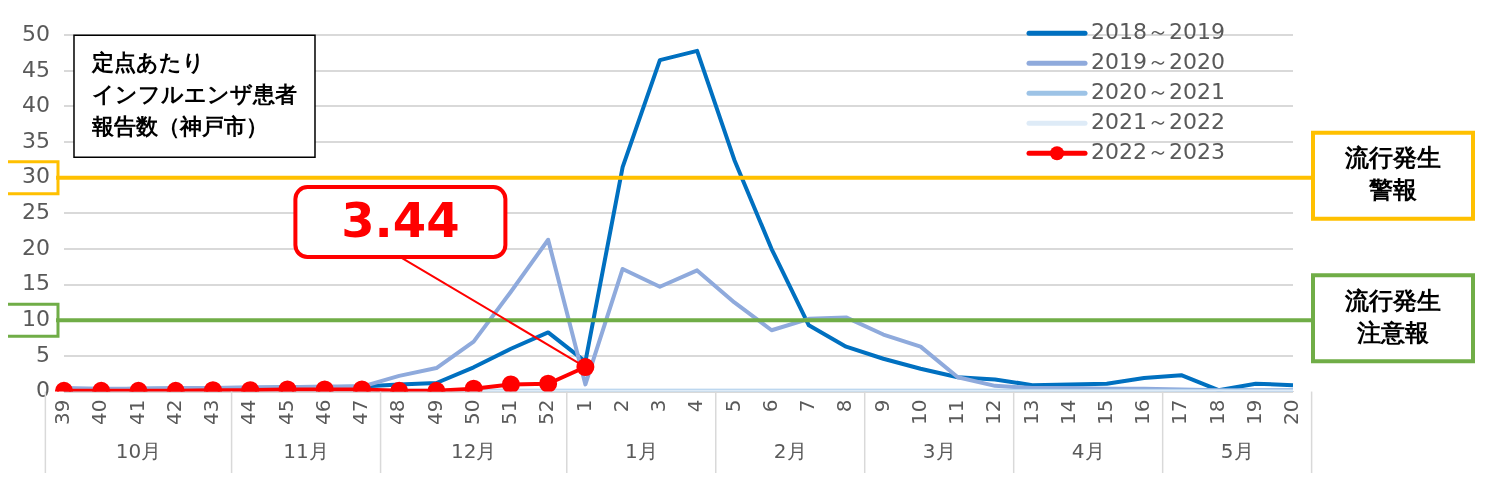 Image resolution: width=1491 pixels, height=483 pixels. Describe the element at coordinates (1158, 121) in the screenshot. I see `legend-label: 2021～2022` at that location.